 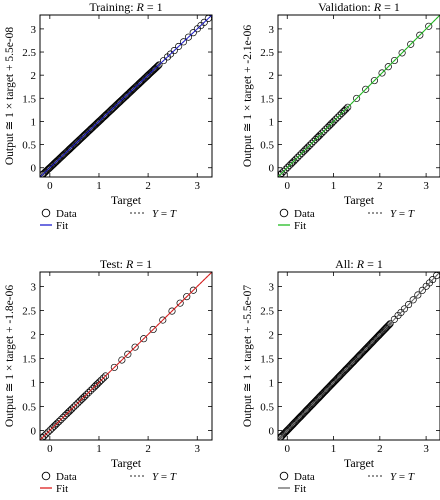 What do you see at coordinates (34, 287) in the screenshot?
I see `y-tick-label: 3` at bounding box center [34, 287].